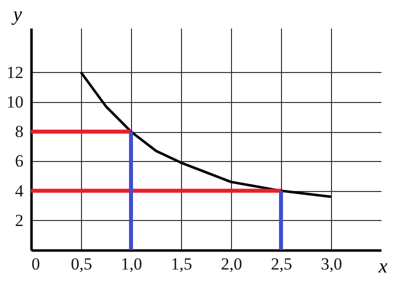 The height and width of the screenshot is (286, 414). What do you see at coordinates (16, 15) in the screenshot?
I see `y-axis-title: y` at bounding box center [16, 15].